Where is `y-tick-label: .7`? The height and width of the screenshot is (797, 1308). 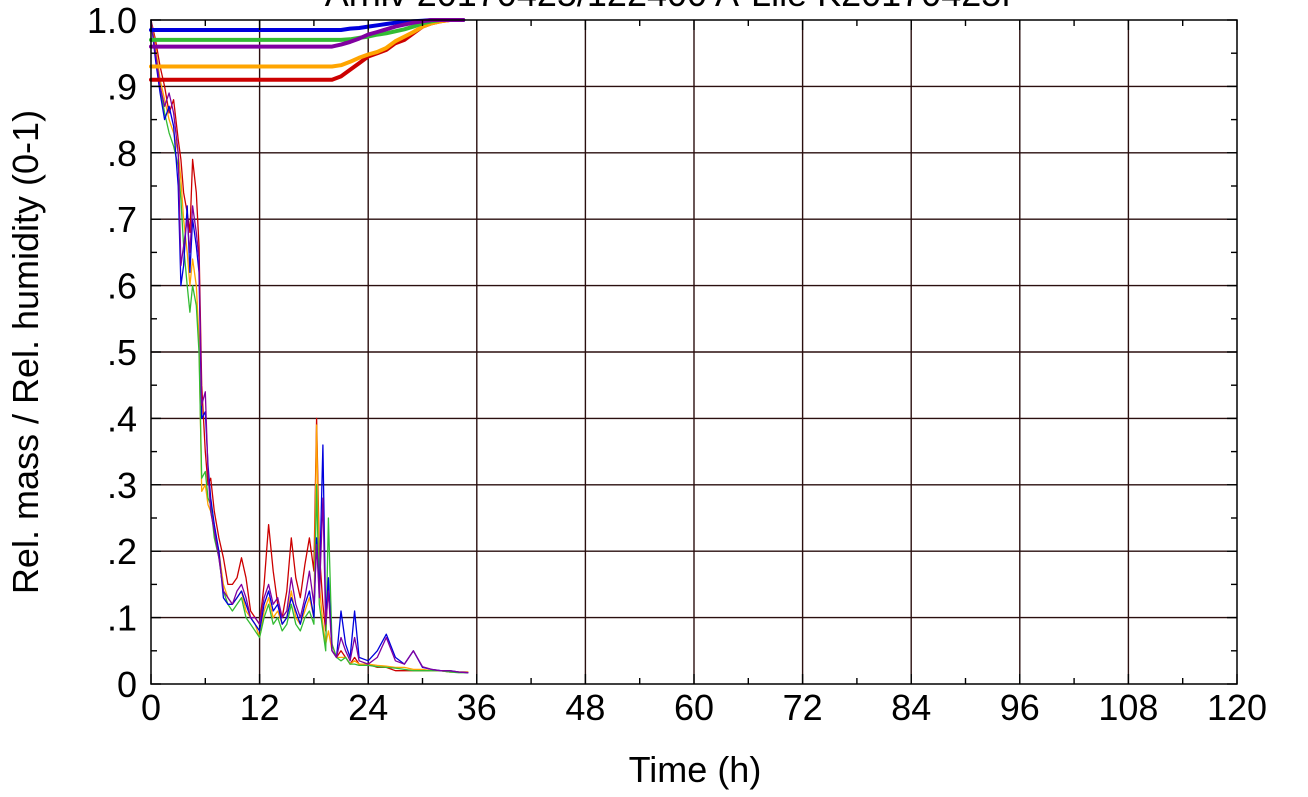 y-tick-label: .7 is located at coordinates (122, 219).